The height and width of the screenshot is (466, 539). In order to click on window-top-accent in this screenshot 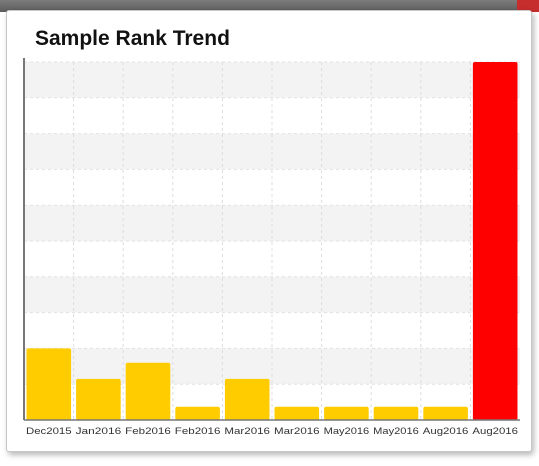, I will do `click(528, 6)`.